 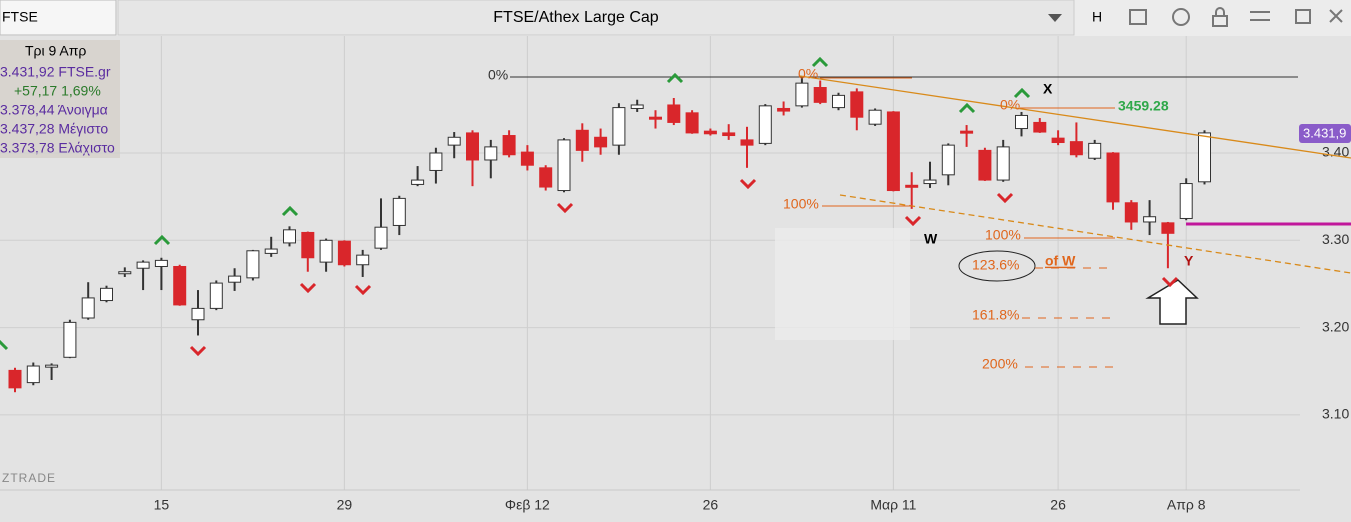 What do you see at coordinates (498, 75) in the screenshot?
I see `zero-label: 0%` at bounding box center [498, 75].